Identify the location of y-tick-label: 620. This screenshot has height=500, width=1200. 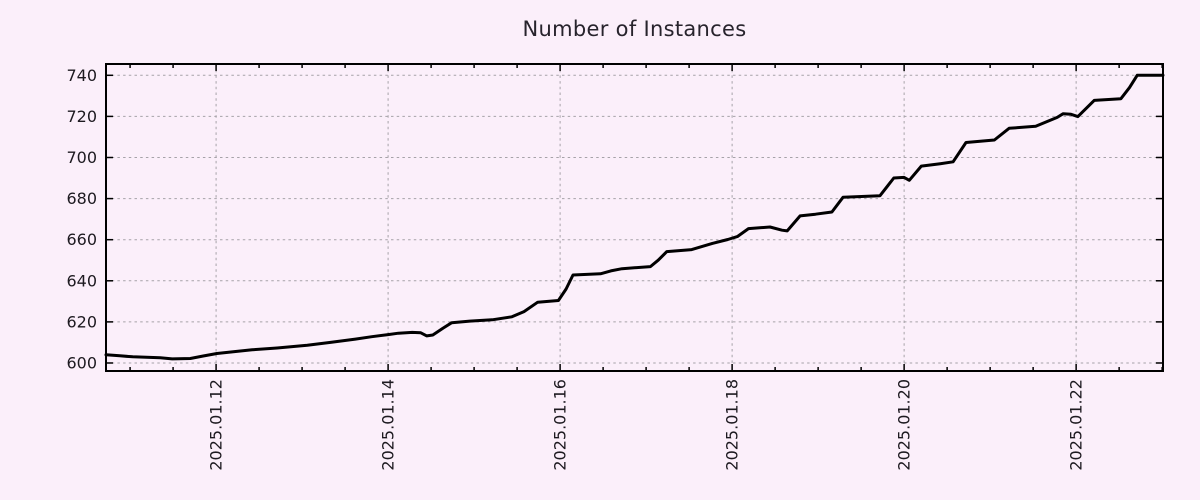
(81, 321).